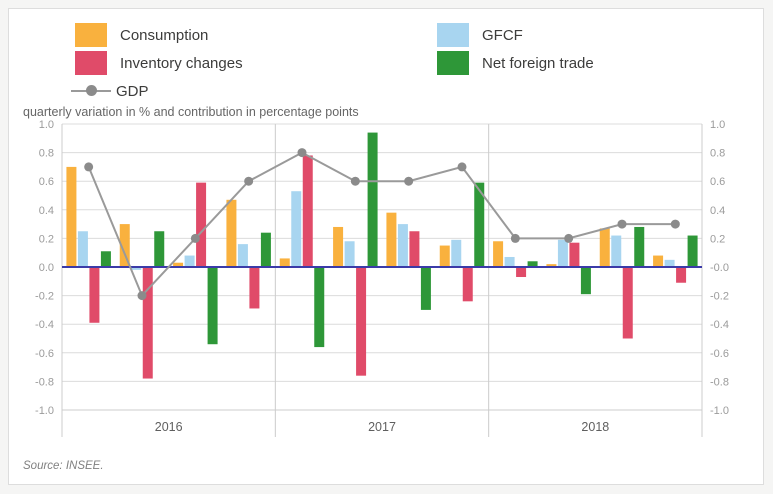 The width and height of the screenshot is (773, 494). What do you see at coordinates (480, 35) in the screenshot?
I see `legend-item-gfcf: GFCF` at bounding box center [480, 35].